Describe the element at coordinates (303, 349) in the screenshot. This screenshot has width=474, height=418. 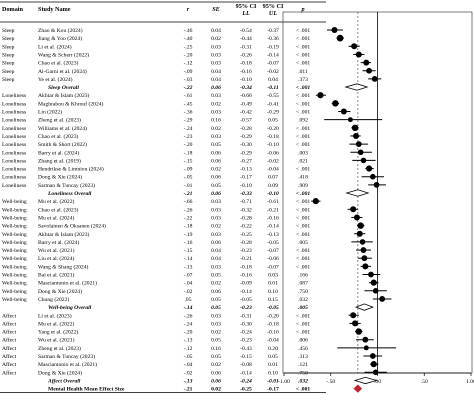
I see `row-p: .456` at that location.